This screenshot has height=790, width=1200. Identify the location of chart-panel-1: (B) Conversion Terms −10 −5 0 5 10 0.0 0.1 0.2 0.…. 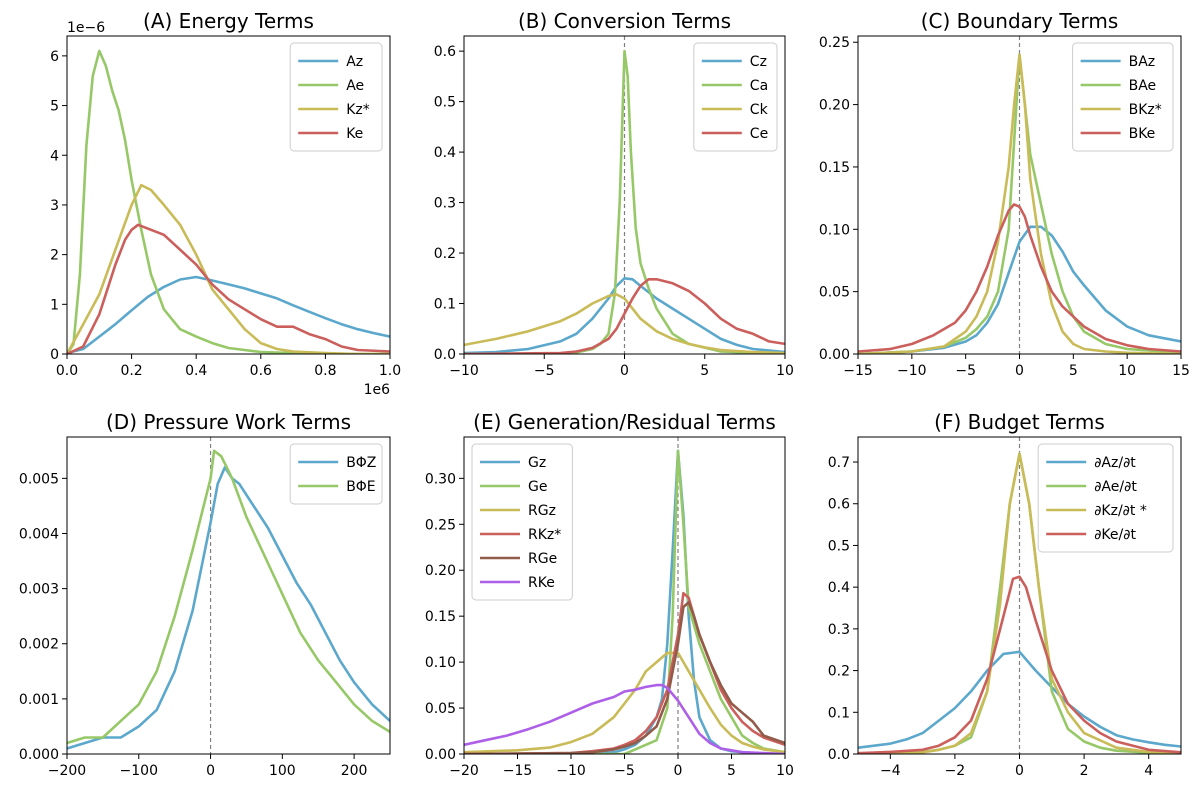
(614, 194).